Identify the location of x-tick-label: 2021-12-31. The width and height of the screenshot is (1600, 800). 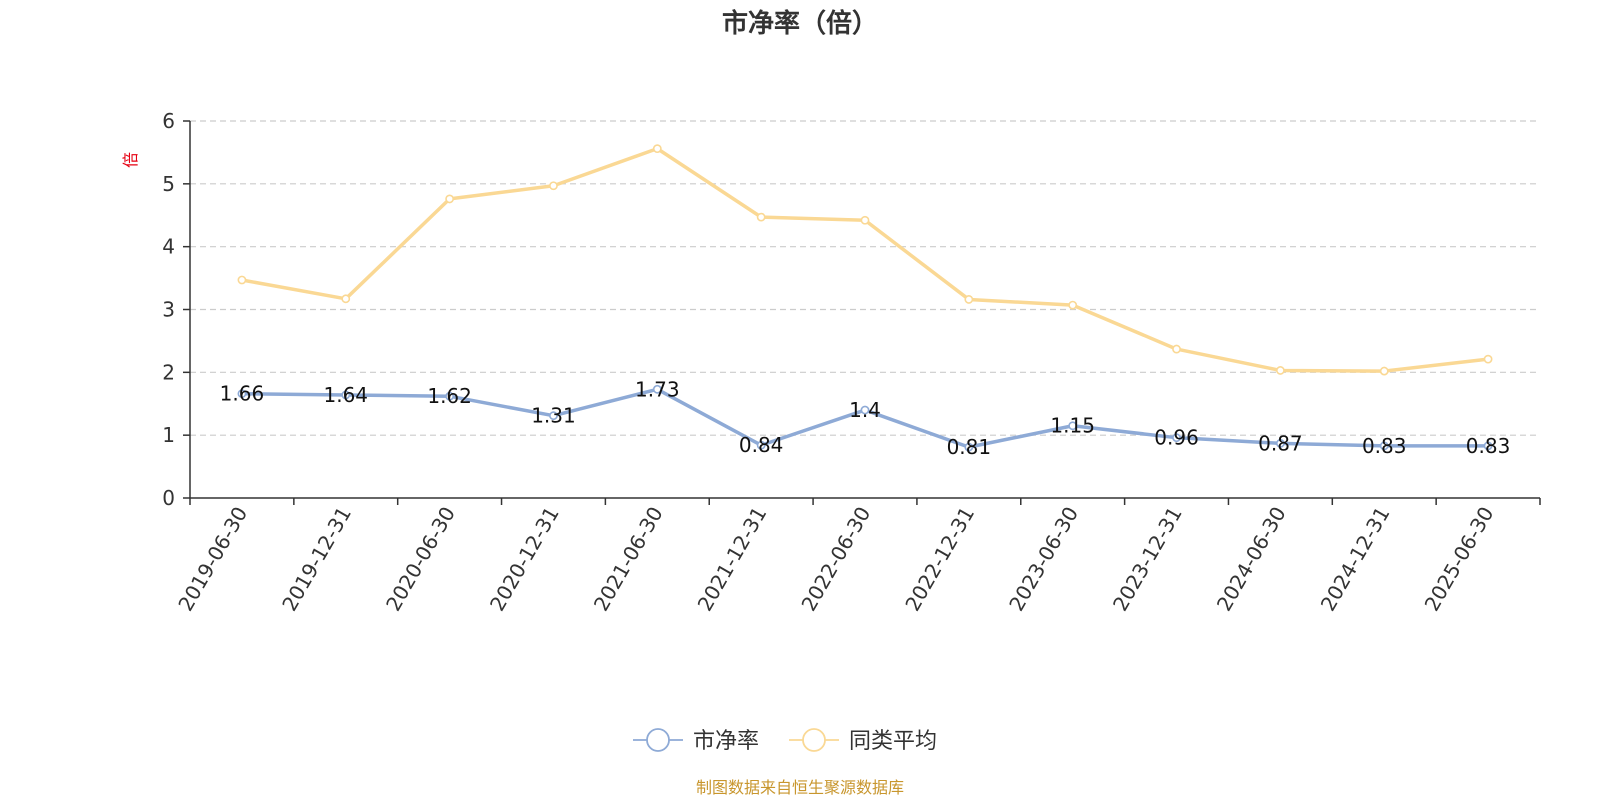
(732, 559).